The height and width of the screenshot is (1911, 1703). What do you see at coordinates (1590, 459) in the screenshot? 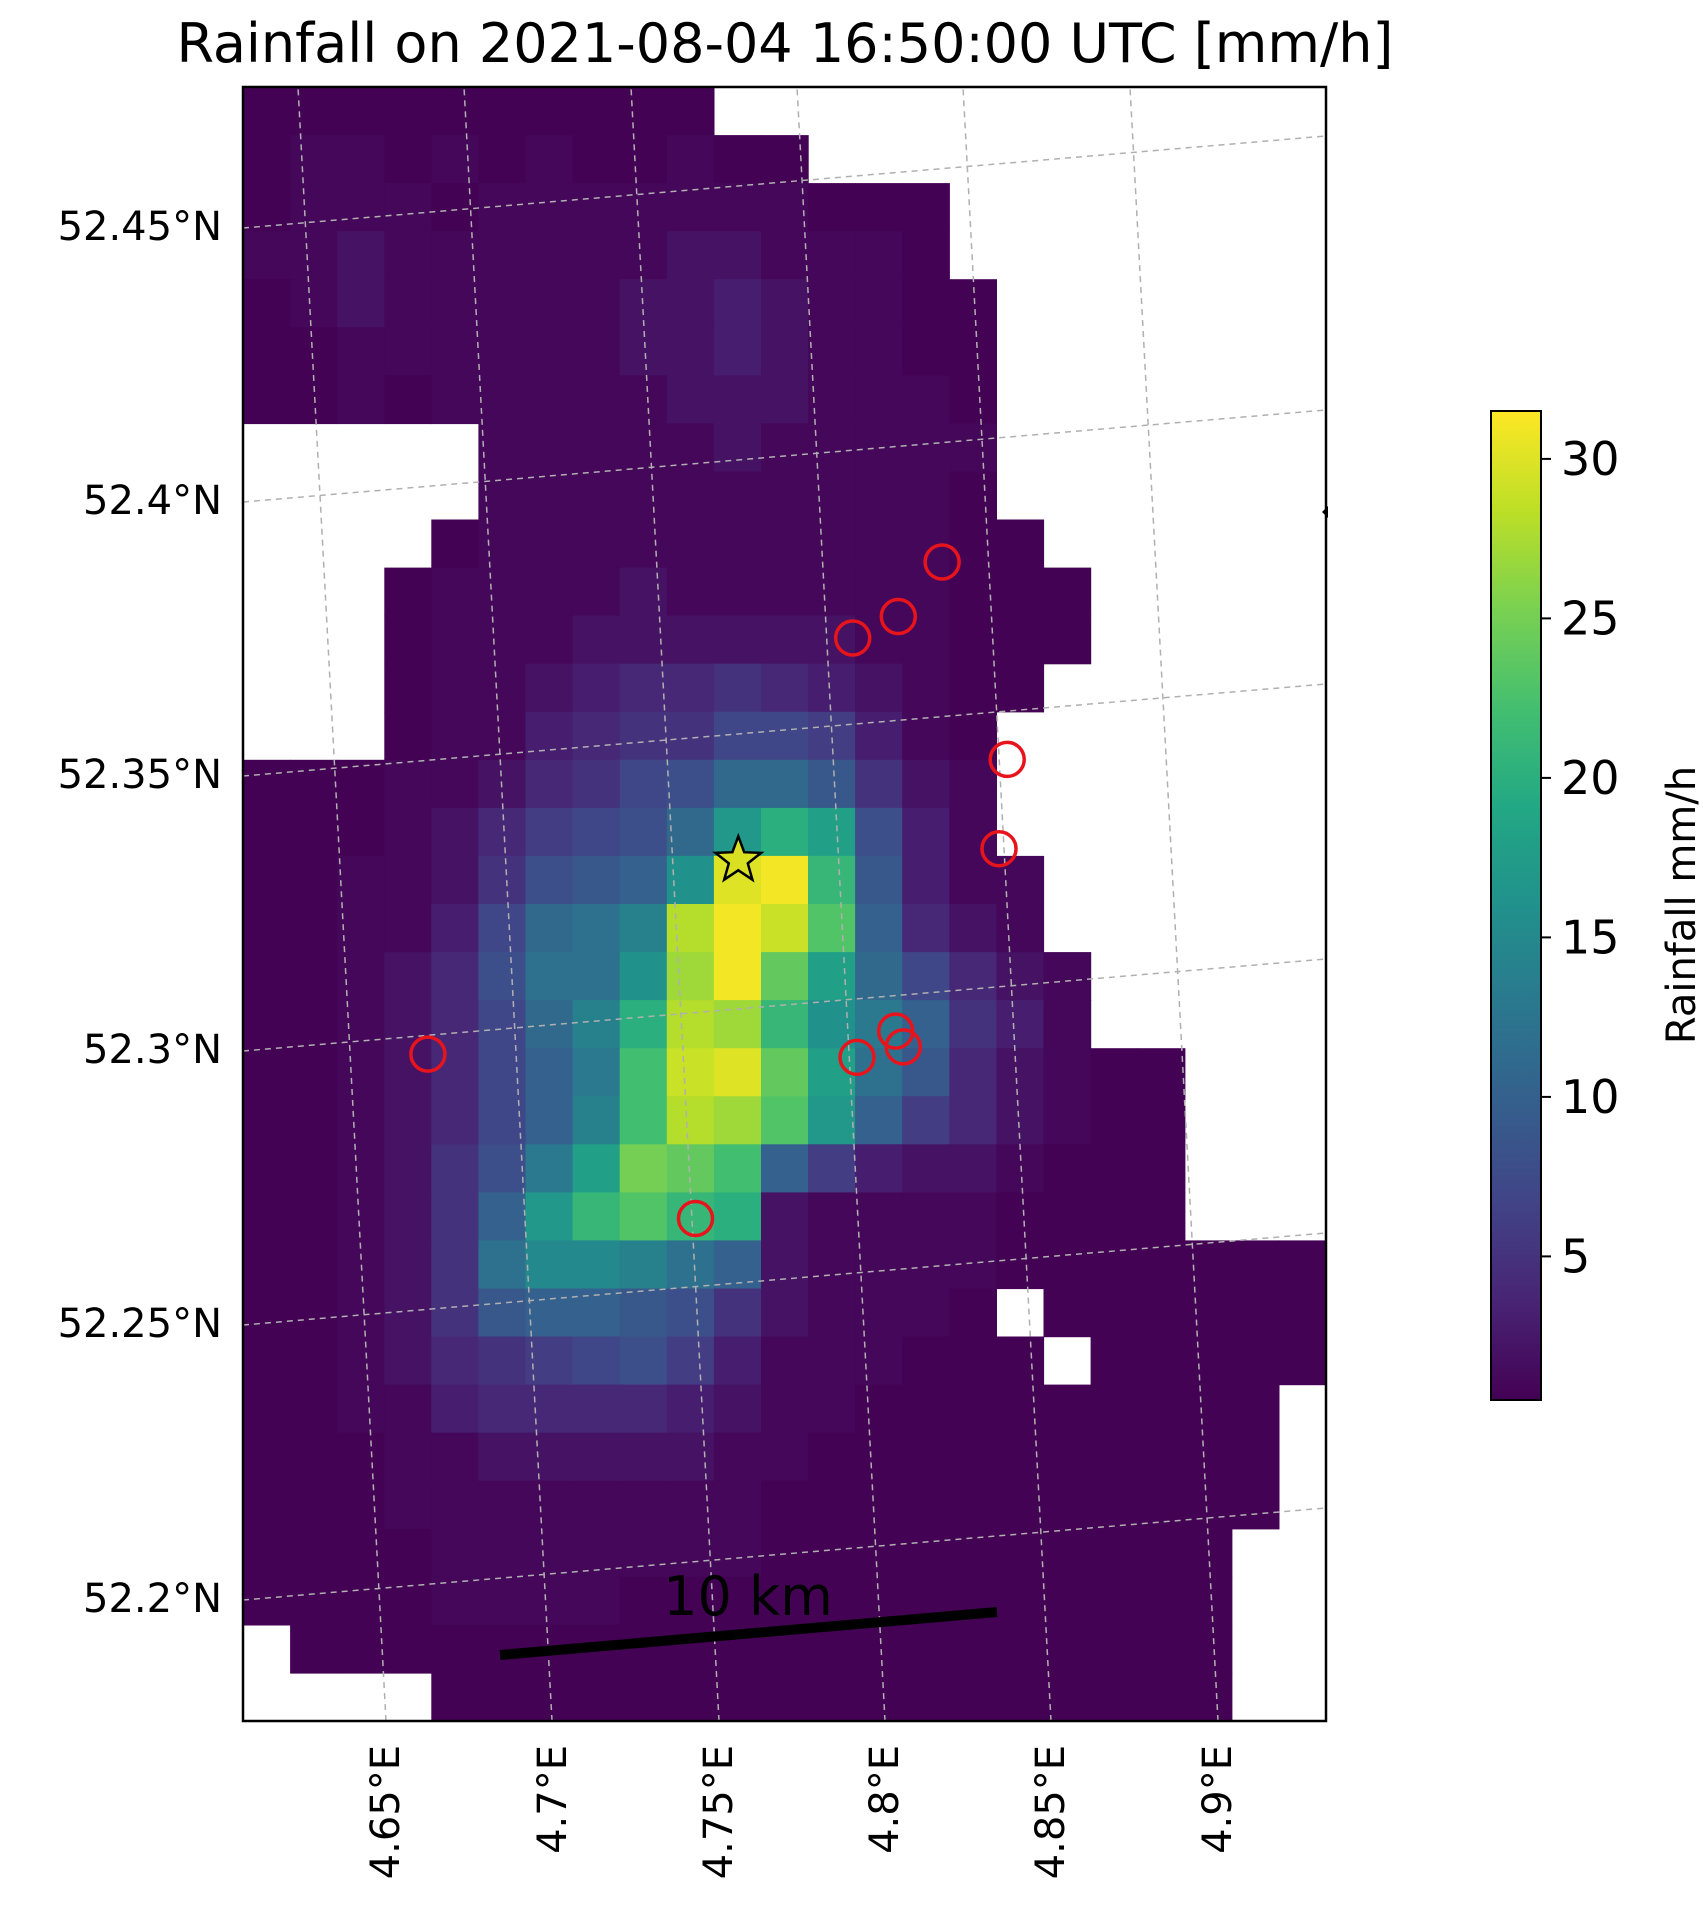
I see `colorbar-tick-label: 30` at bounding box center [1590, 459].